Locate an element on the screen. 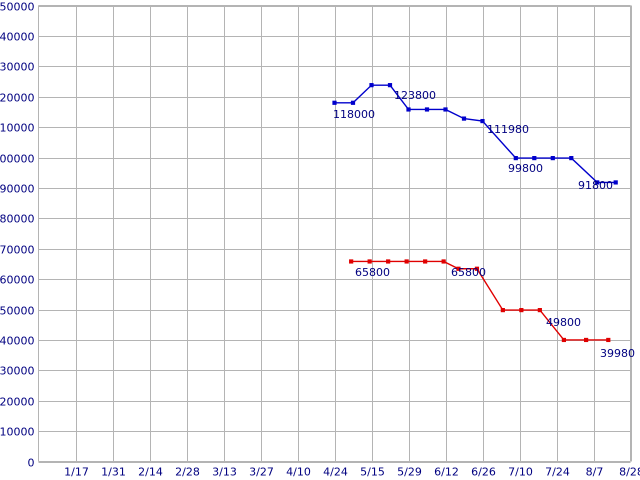 This screenshot has height=480, width=640. x-tick-label: 6/26 is located at coordinates (483, 472).